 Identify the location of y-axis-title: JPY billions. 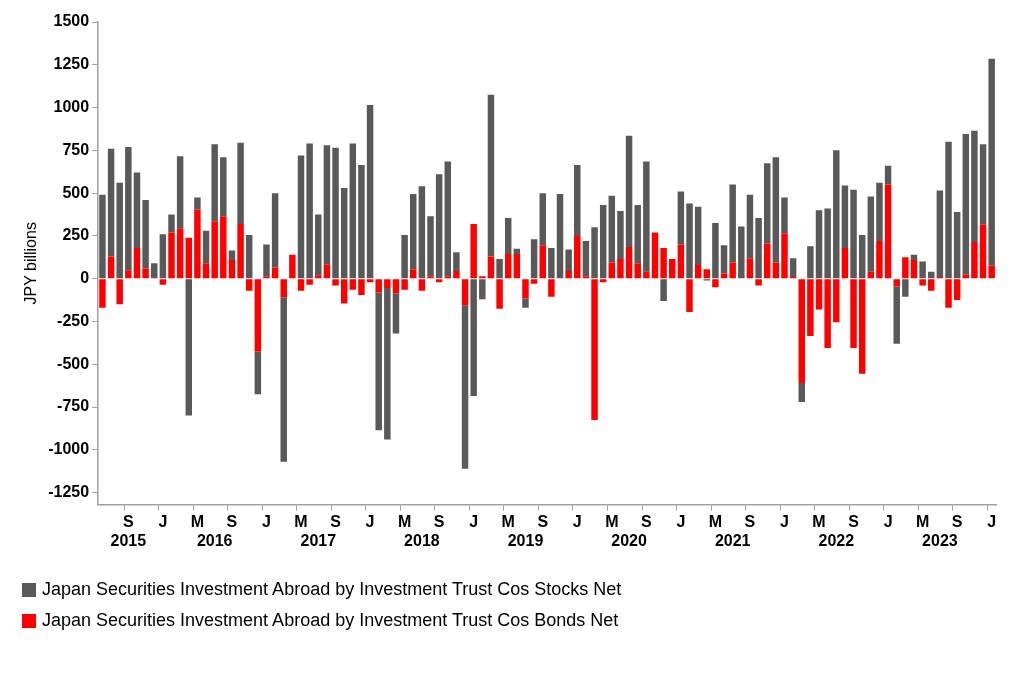
(31, 263).